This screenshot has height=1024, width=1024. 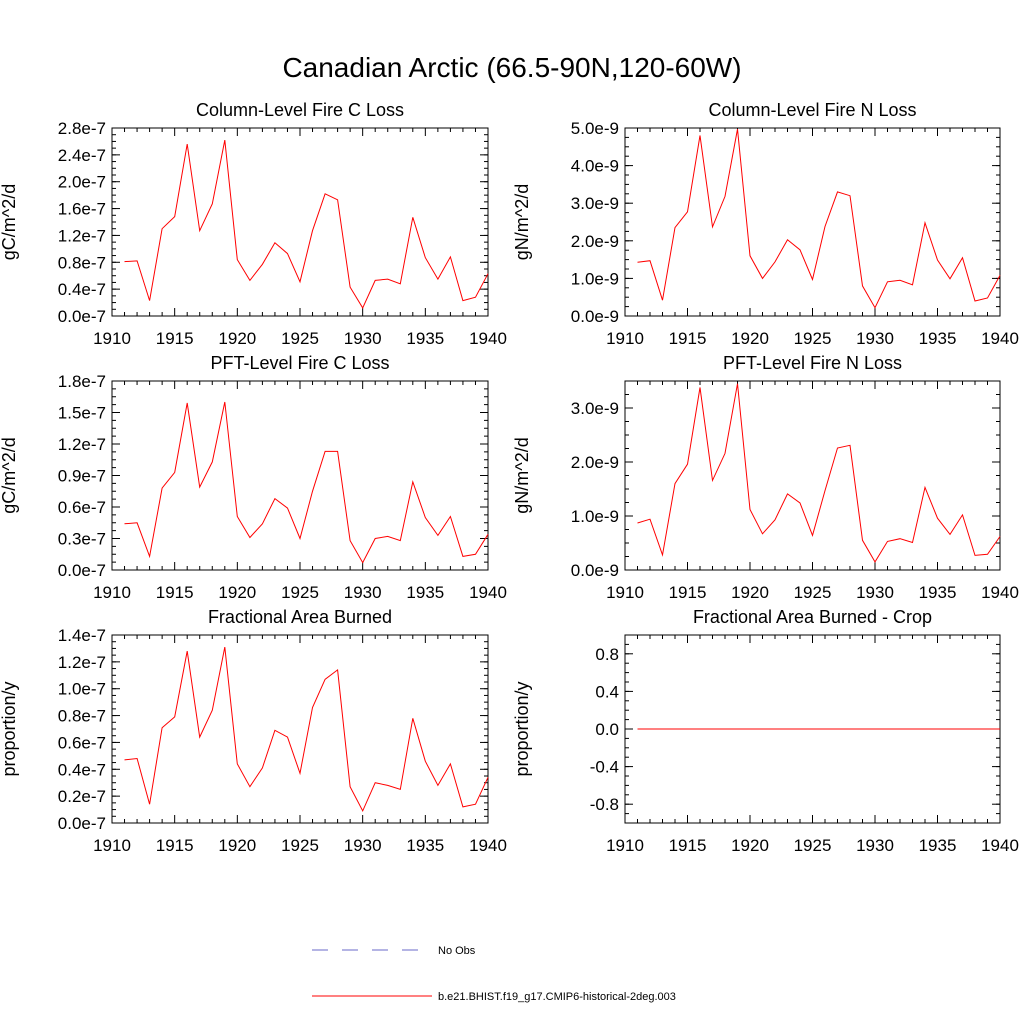 I want to click on y-tick-label: 1.4e-7, so click(x=82, y=635).